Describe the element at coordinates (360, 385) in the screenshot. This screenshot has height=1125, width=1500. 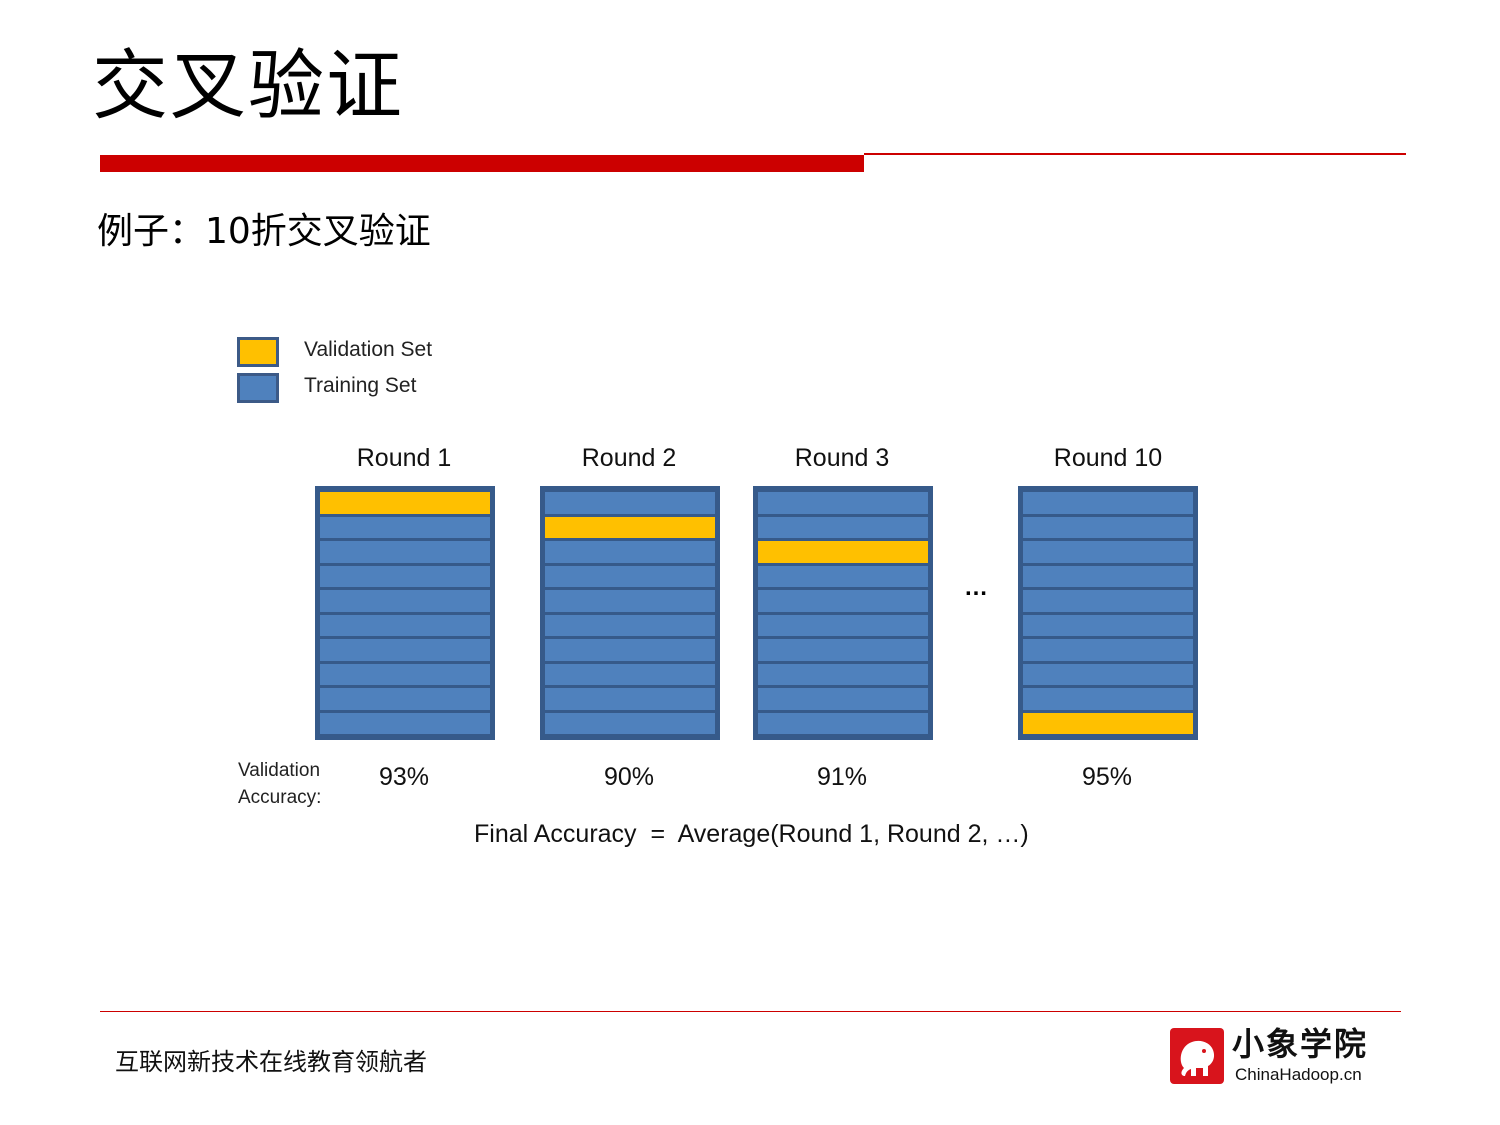
I see `legend-label-training: Training Set` at that location.